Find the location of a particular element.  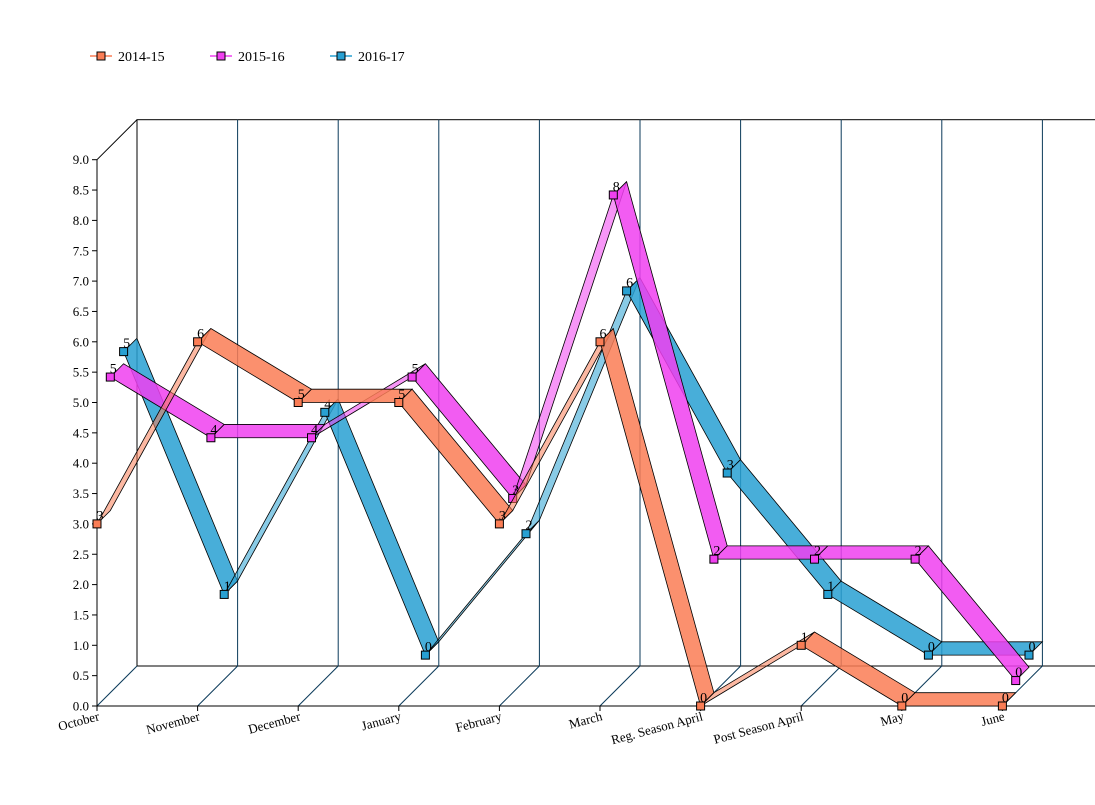

y-tick-label: 8.5 is located at coordinates (81, 190).